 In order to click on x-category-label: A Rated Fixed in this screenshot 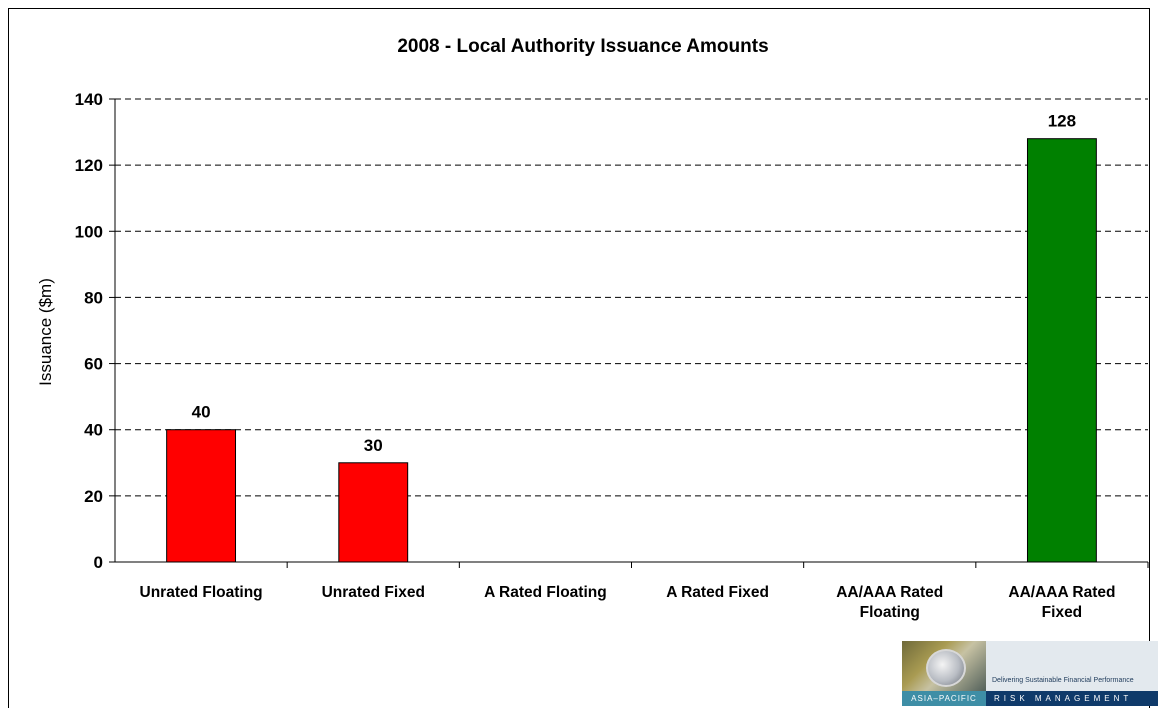, I will do `click(717, 592)`.